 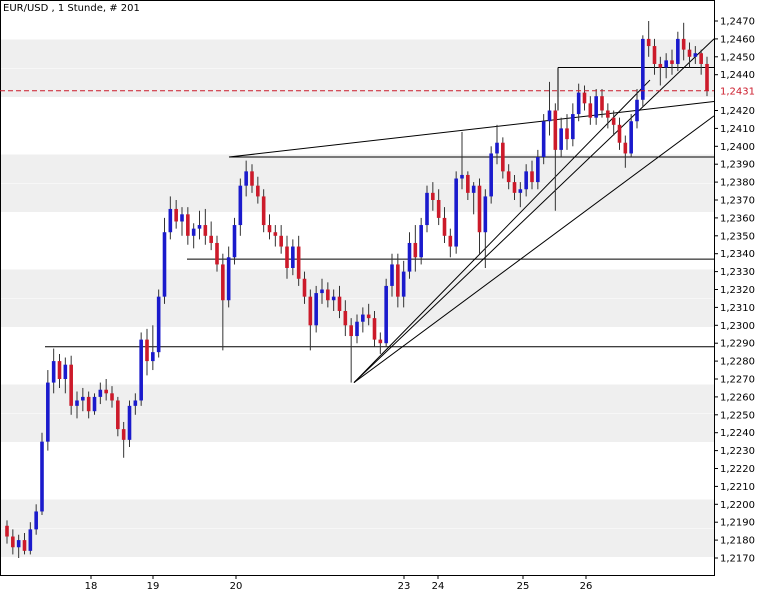 What do you see at coordinates (737, 218) in the screenshot?
I see `y-tick-label: 1,2360` at bounding box center [737, 218].